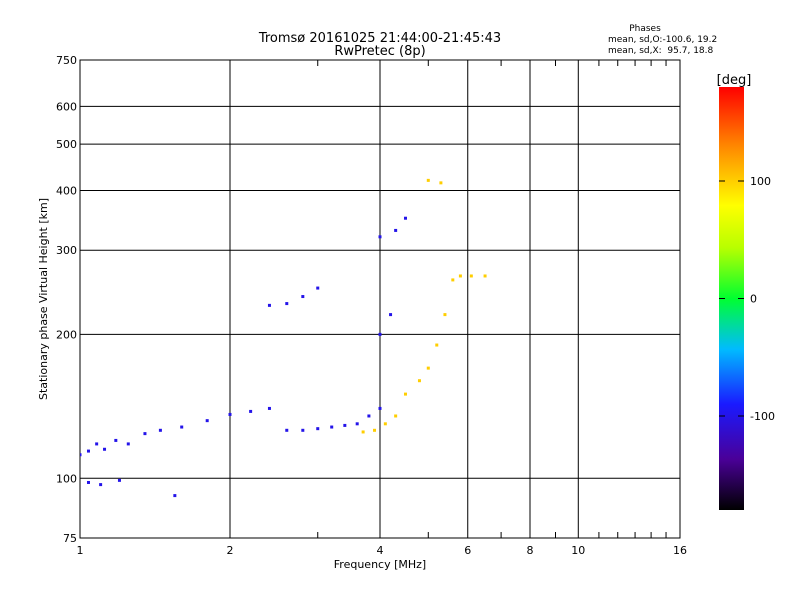 This screenshot has width=800, height=600. I want to click on y-tick-label: 75, so click(70, 538).